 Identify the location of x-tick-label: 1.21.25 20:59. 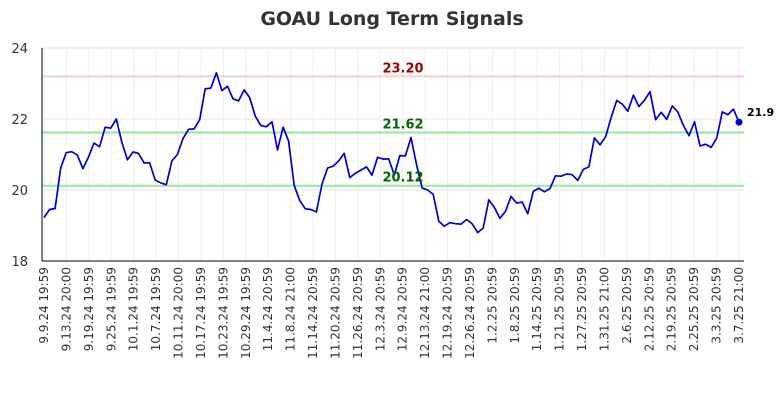
(560, 309).